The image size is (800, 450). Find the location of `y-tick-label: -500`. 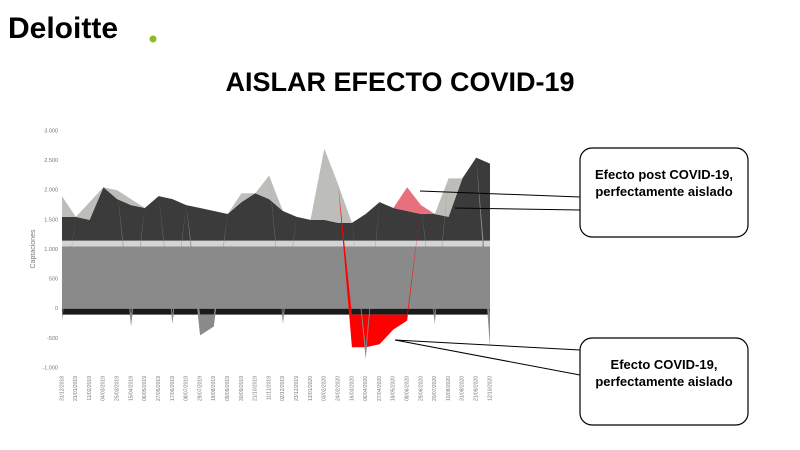

y-tick-label: -500 is located at coordinates (52, 339).